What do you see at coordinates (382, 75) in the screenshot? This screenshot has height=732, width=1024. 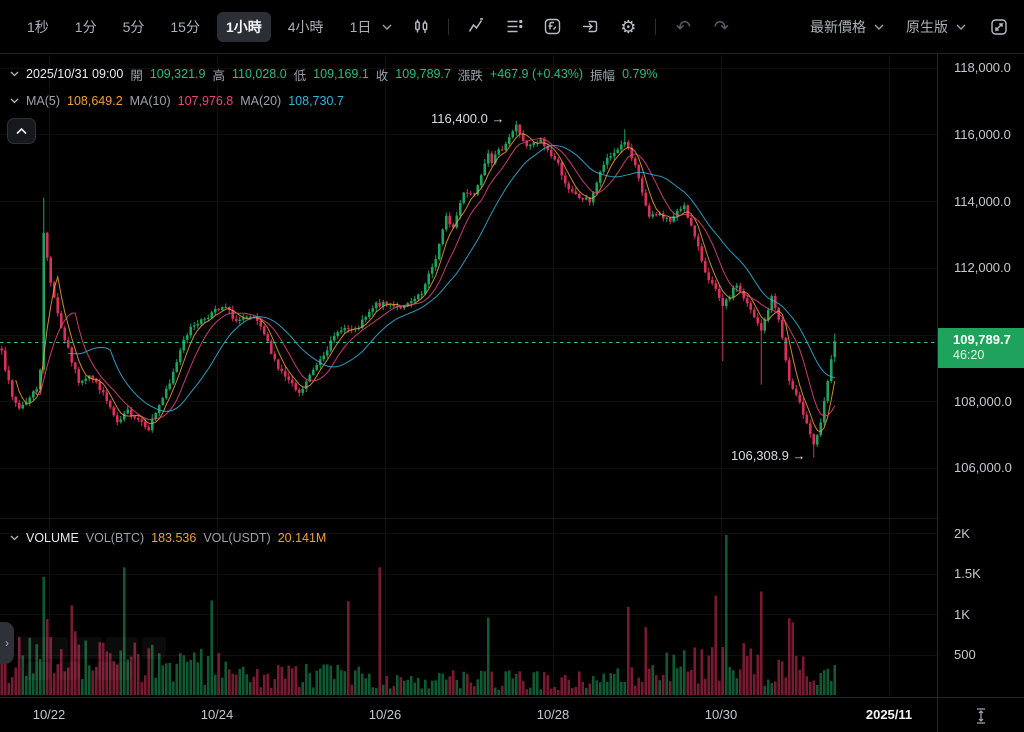 I see `close-label: 收` at bounding box center [382, 75].